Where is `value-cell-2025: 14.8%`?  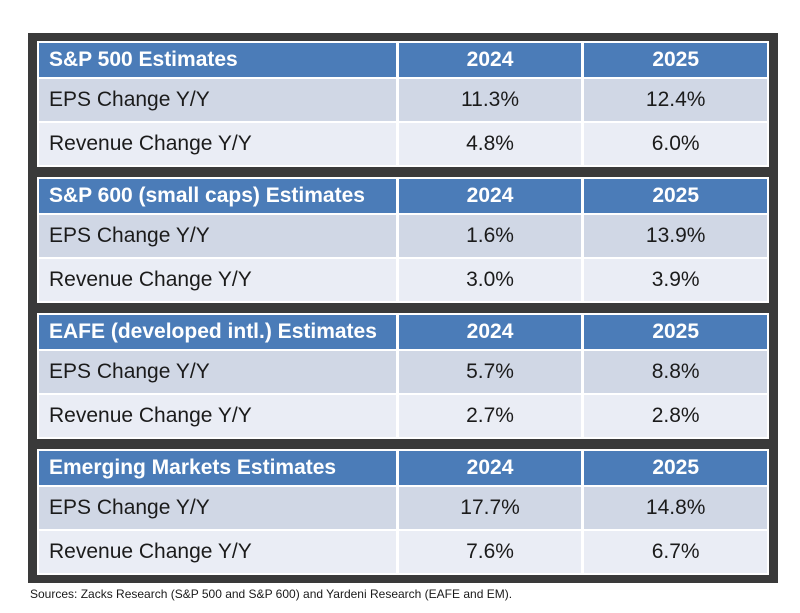 value-cell-2025: 14.8% is located at coordinates (675, 508).